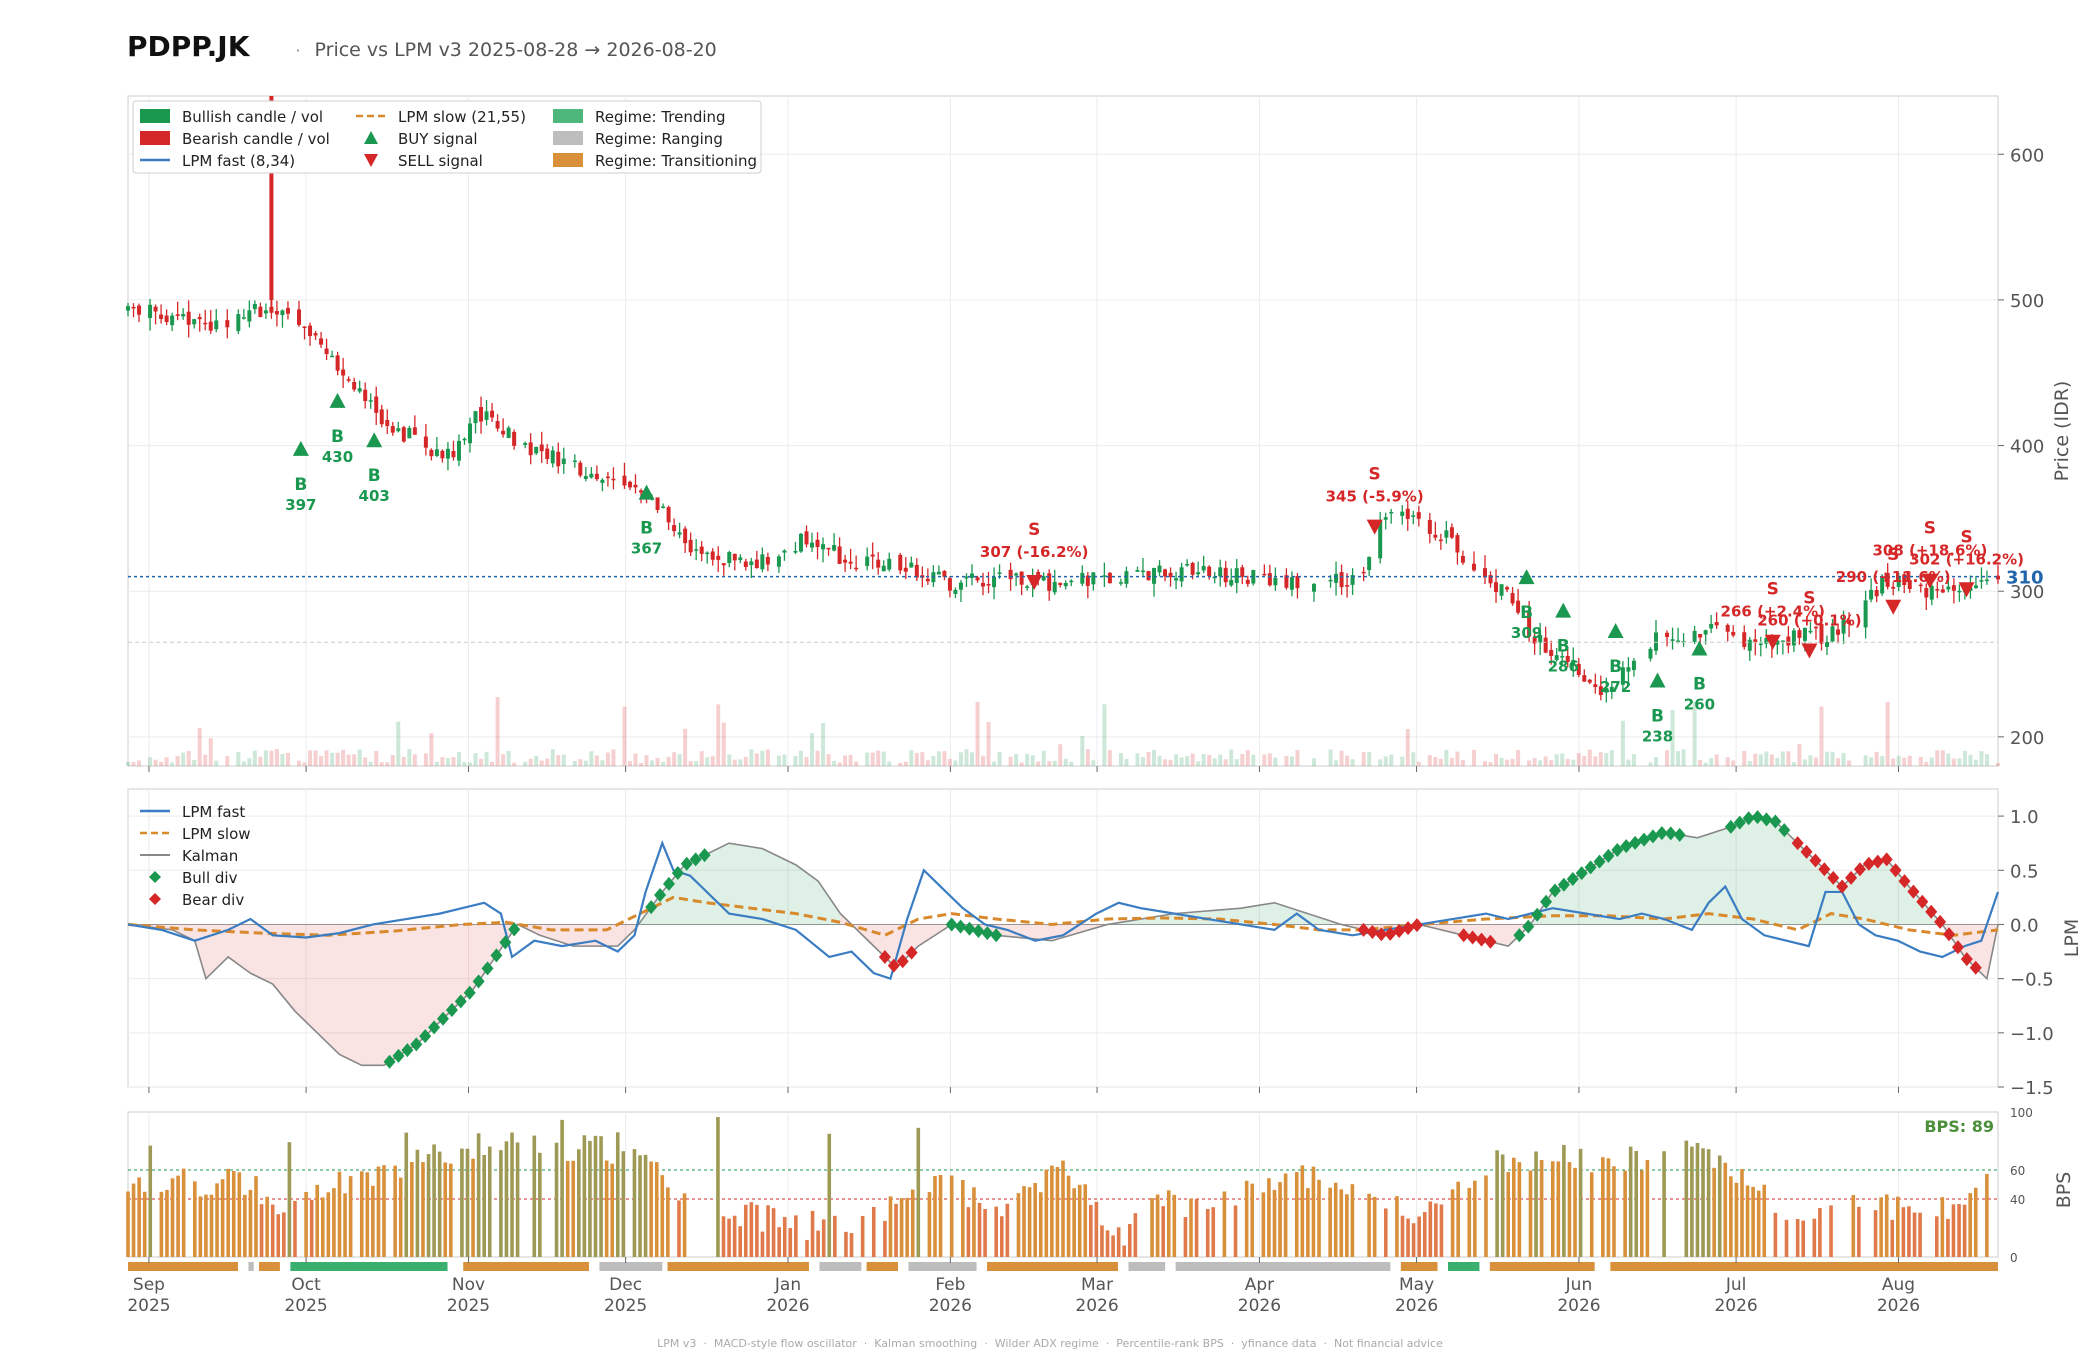 This screenshot has width=2100, height=1350. I want to click on bps-tick-label: 100, so click(2021, 1113).